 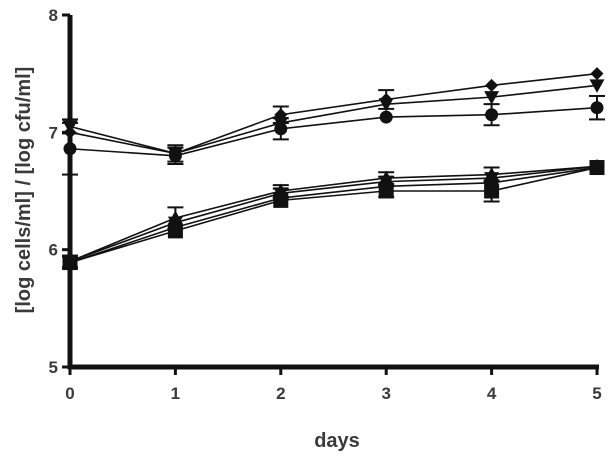 What do you see at coordinates (333, 131) in the screenshot?
I see `series-2-line` at bounding box center [333, 131].